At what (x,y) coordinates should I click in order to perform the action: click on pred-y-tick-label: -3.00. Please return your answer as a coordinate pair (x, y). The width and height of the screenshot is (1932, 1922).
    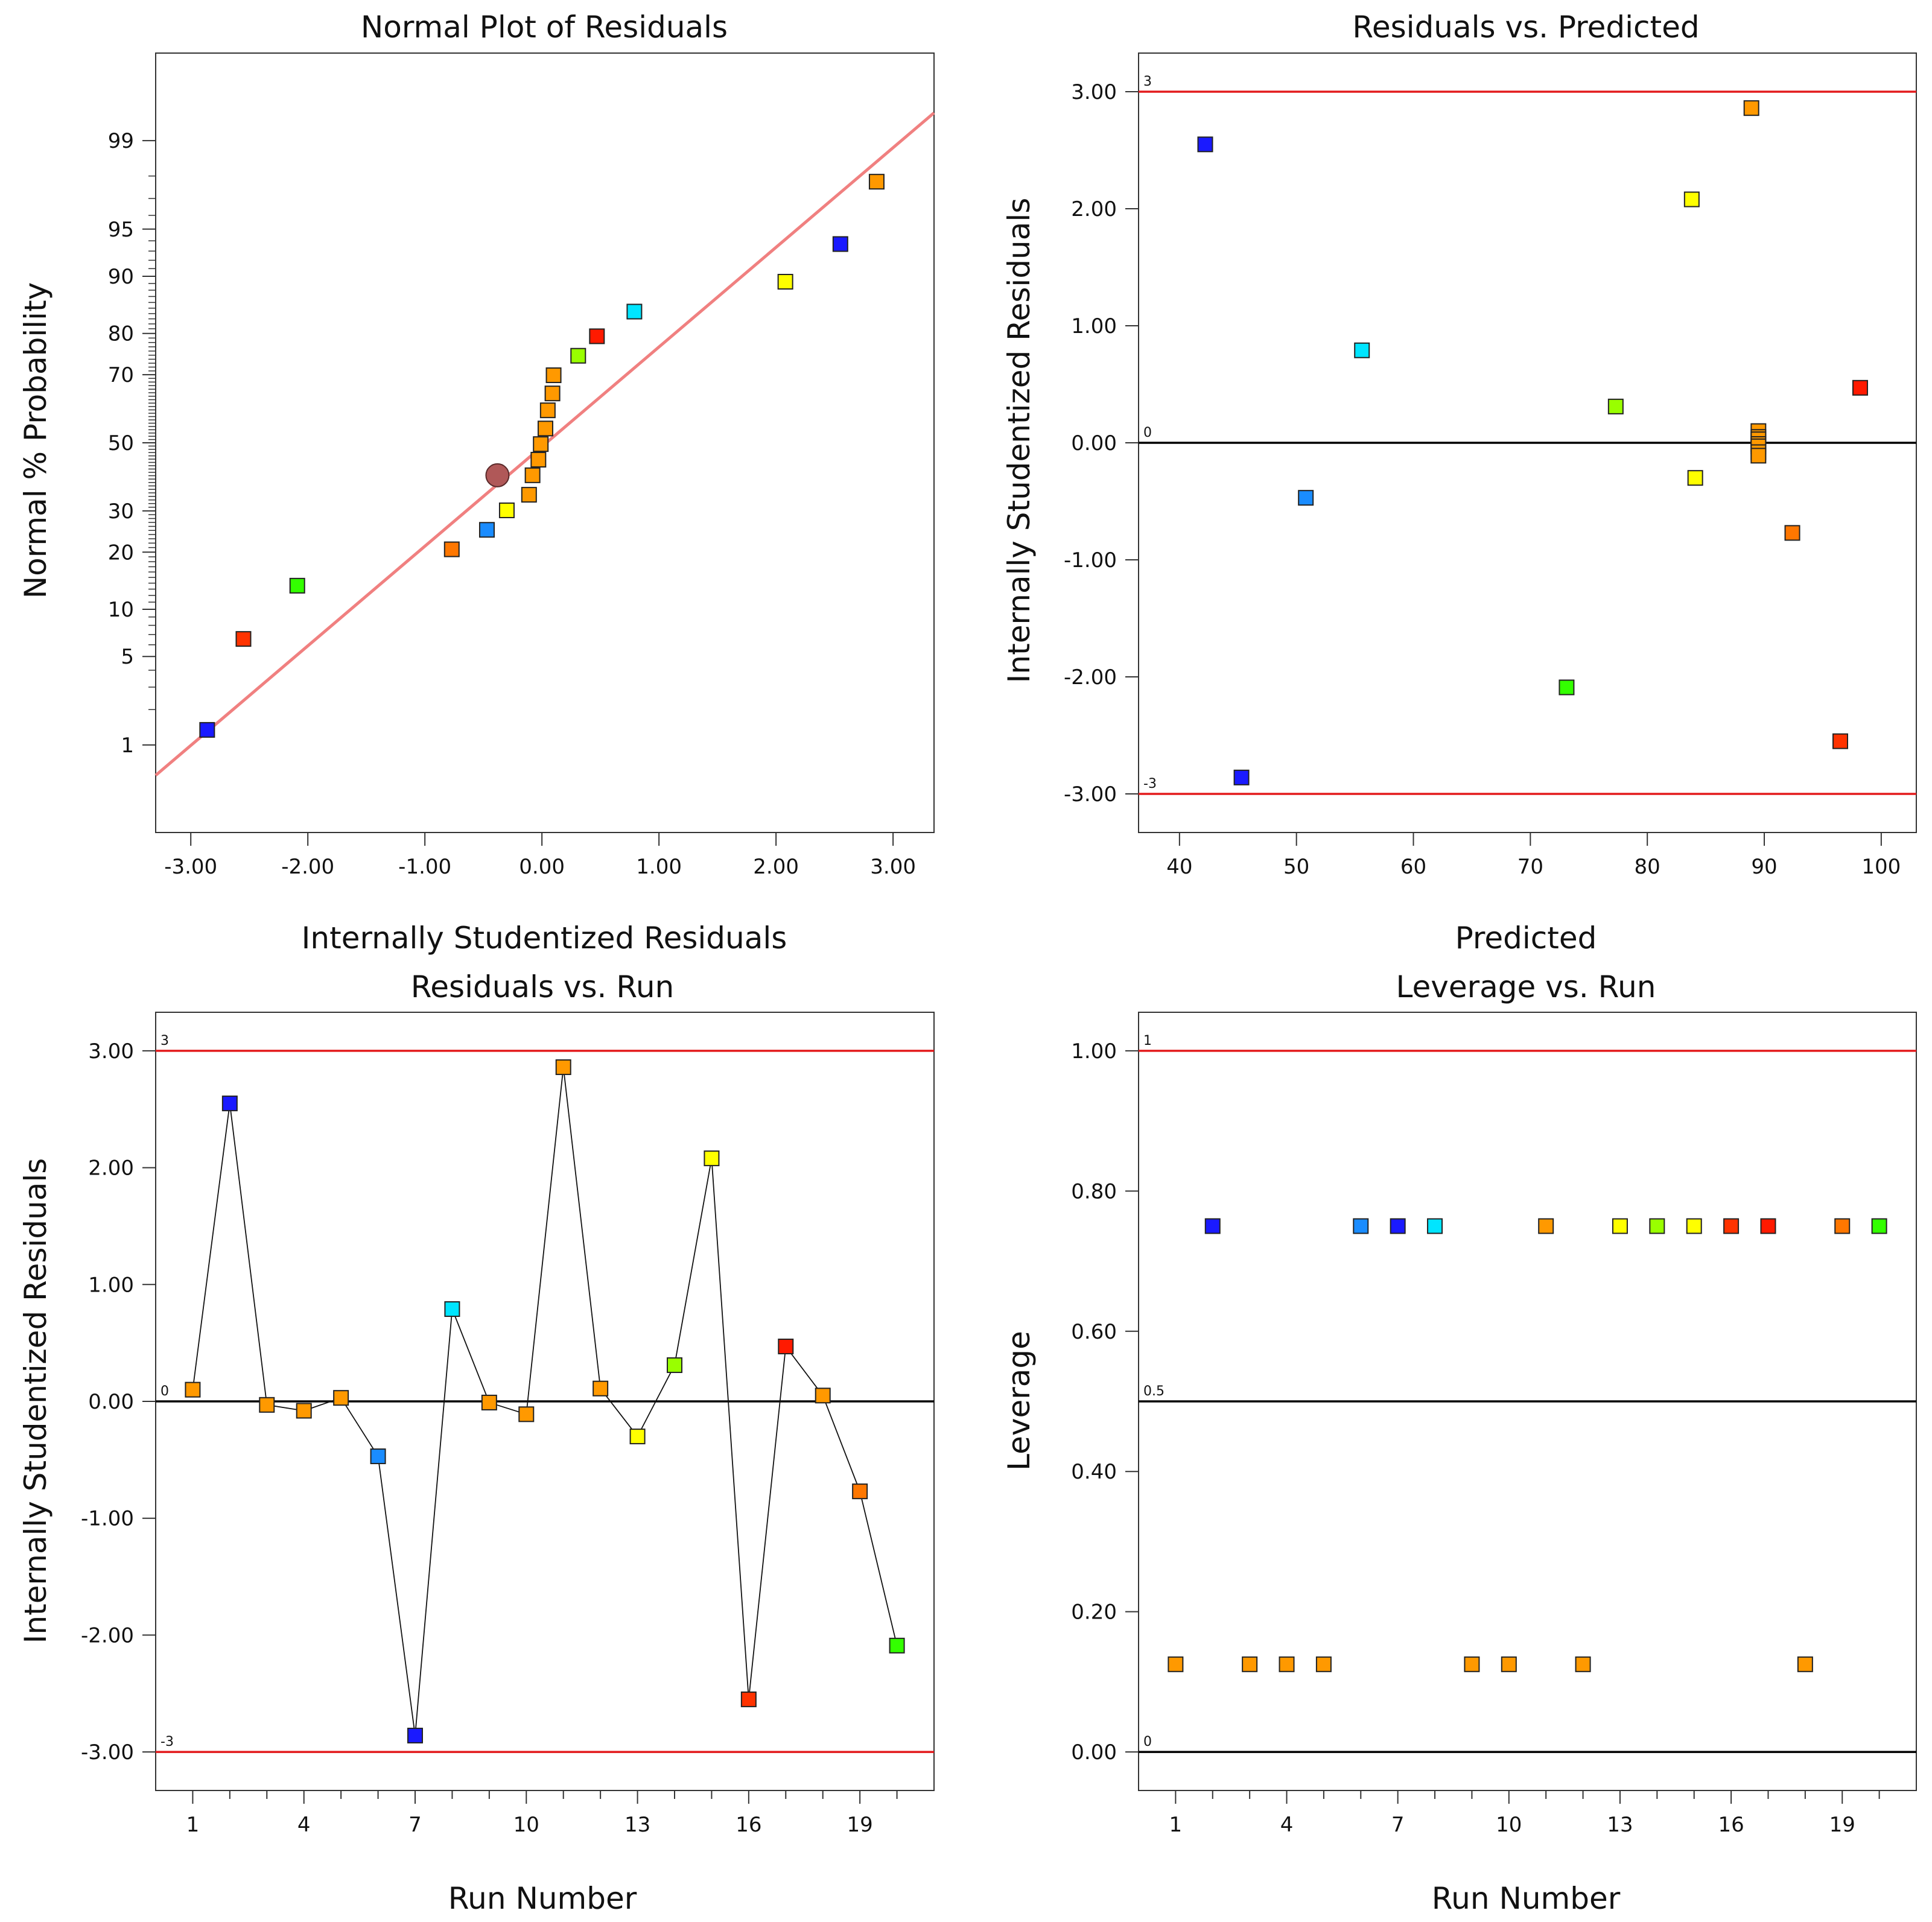
    Looking at the image, I should click on (1090, 794).